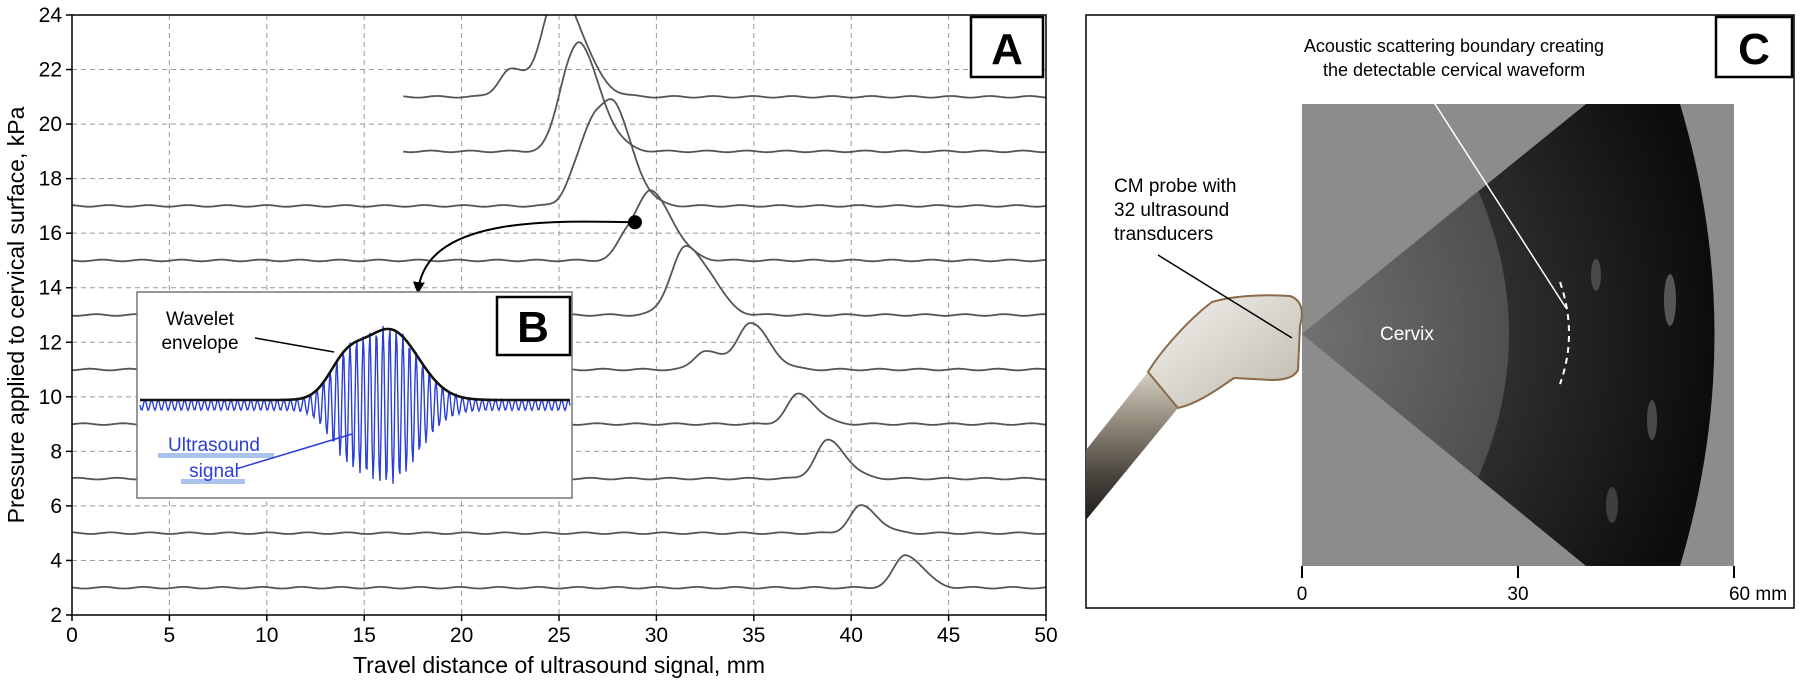 The width and height of the screenshot is (1800, 688). Describe the element at coordinates (1225, 296) in the screenshot. I see `probe-pointer` at that location.